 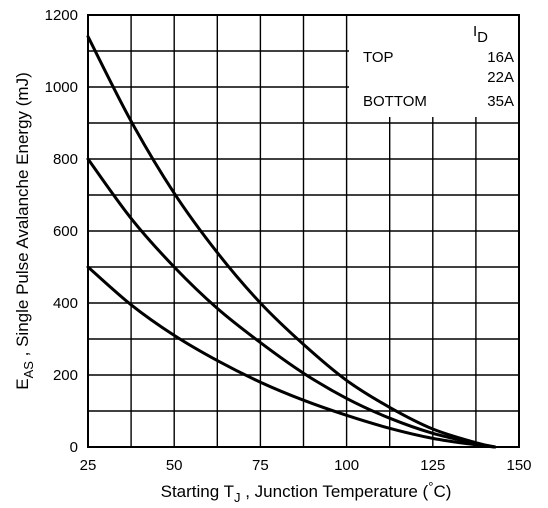 I want to click on y-axis-label: EAS , Single Pulse Avalanche Energy (mJ), so click(x=24, y=231).